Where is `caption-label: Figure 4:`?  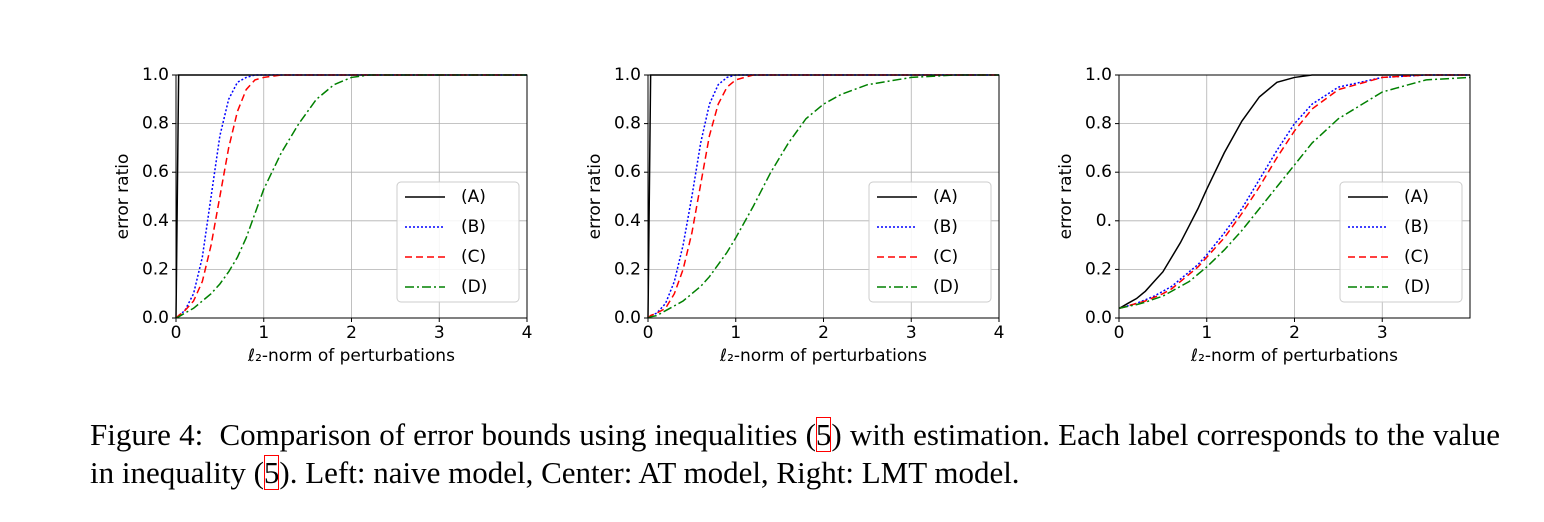
caption-label: Figure 4: is located at coordinates (147, 434).